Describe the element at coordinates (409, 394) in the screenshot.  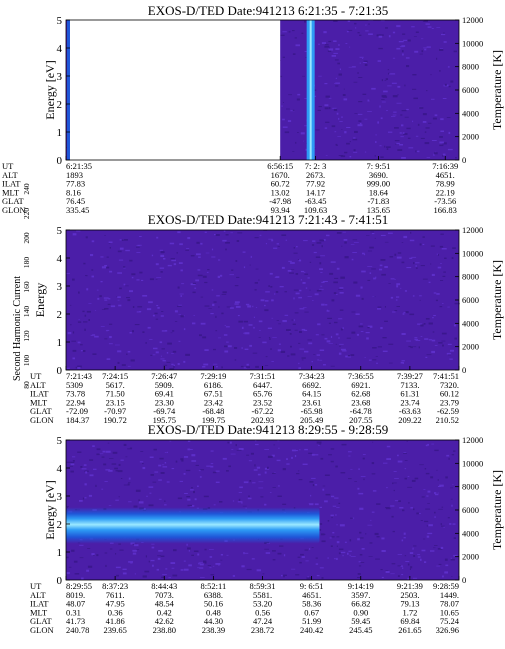
I see `ephemeris-value: 61.31` at that location.